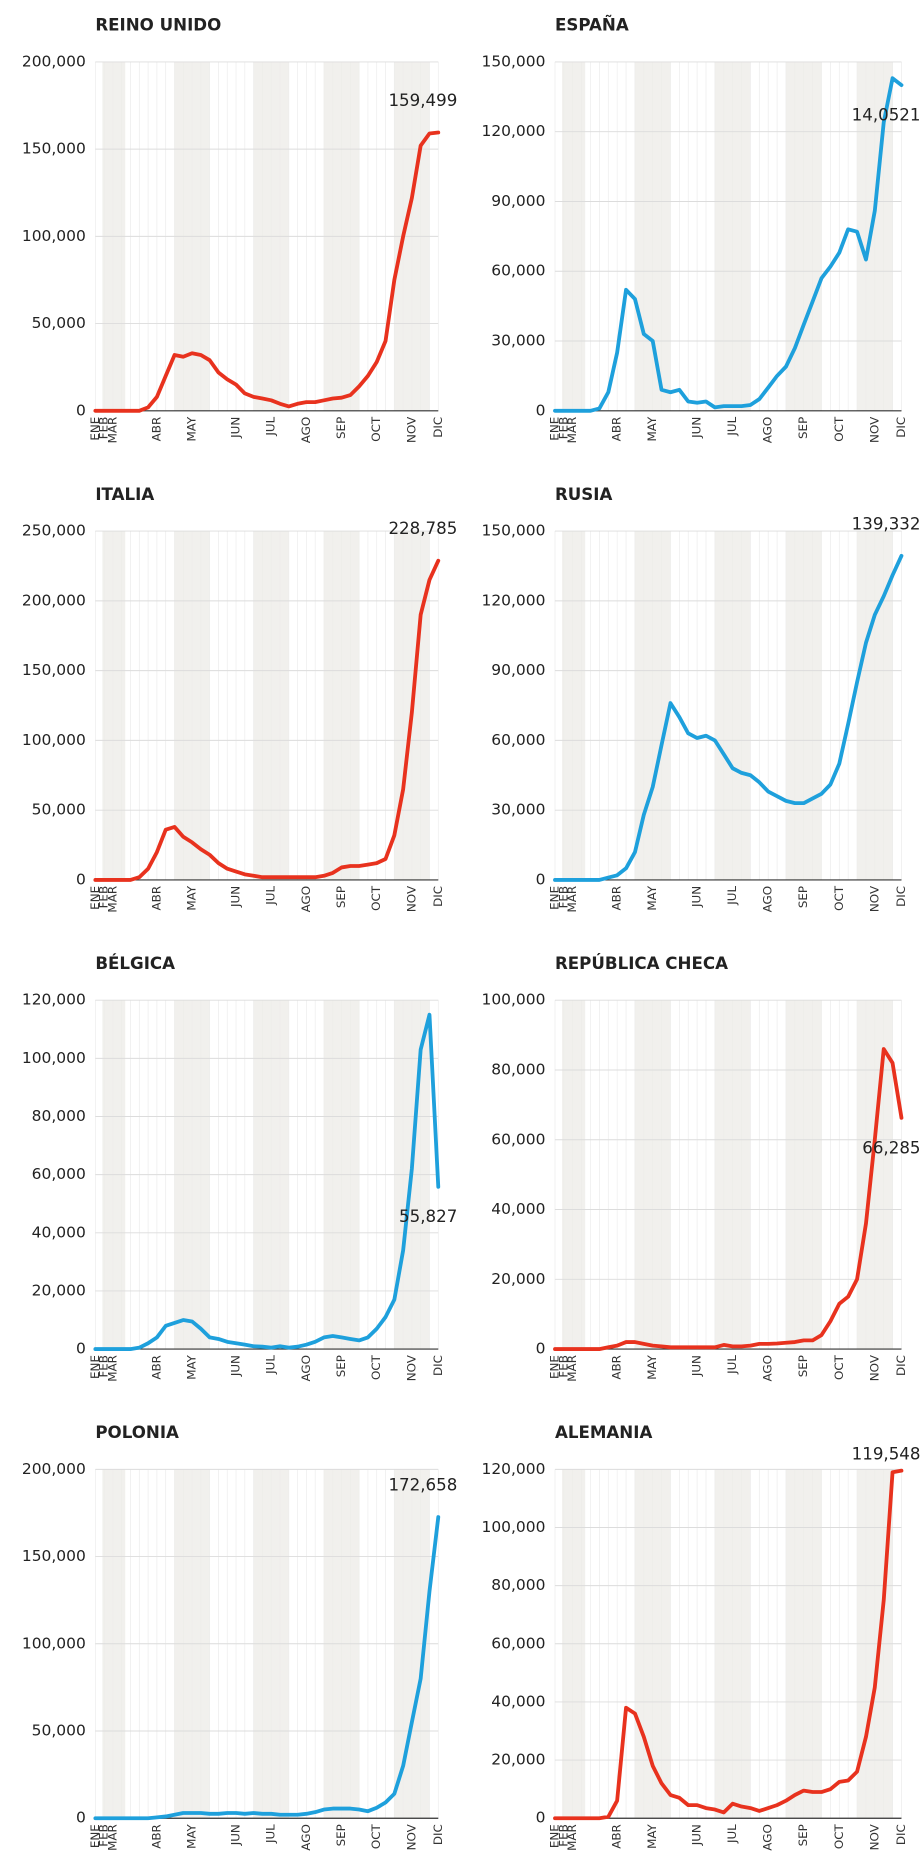 This screenshot has width=923, height=1873. I want to click on annotation: 228,785, so click(422, 528).